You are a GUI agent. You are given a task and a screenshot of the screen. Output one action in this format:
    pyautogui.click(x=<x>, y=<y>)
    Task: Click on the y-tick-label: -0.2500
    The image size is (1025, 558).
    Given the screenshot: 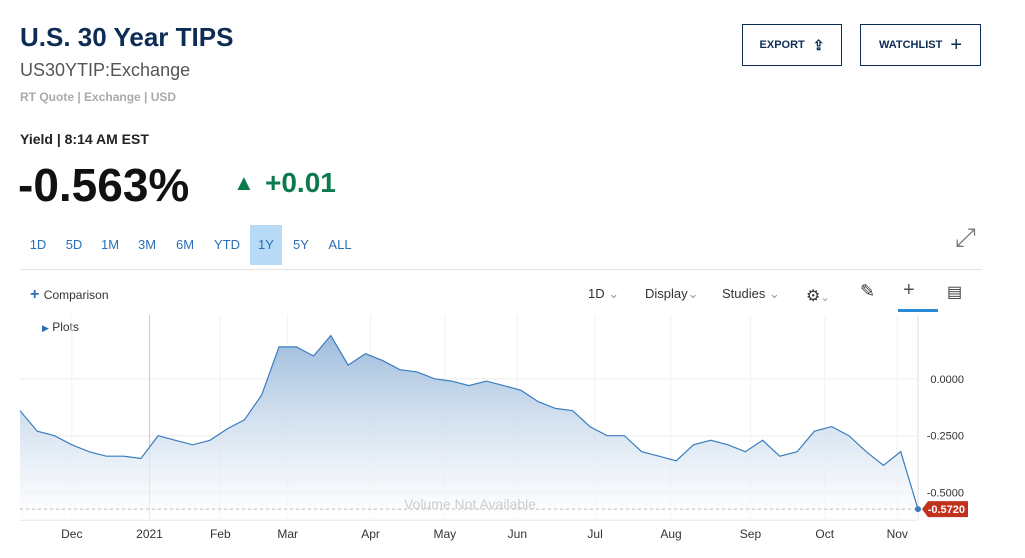 What is the action you would take?
    pyautogui.click(x=945, y=437)
    